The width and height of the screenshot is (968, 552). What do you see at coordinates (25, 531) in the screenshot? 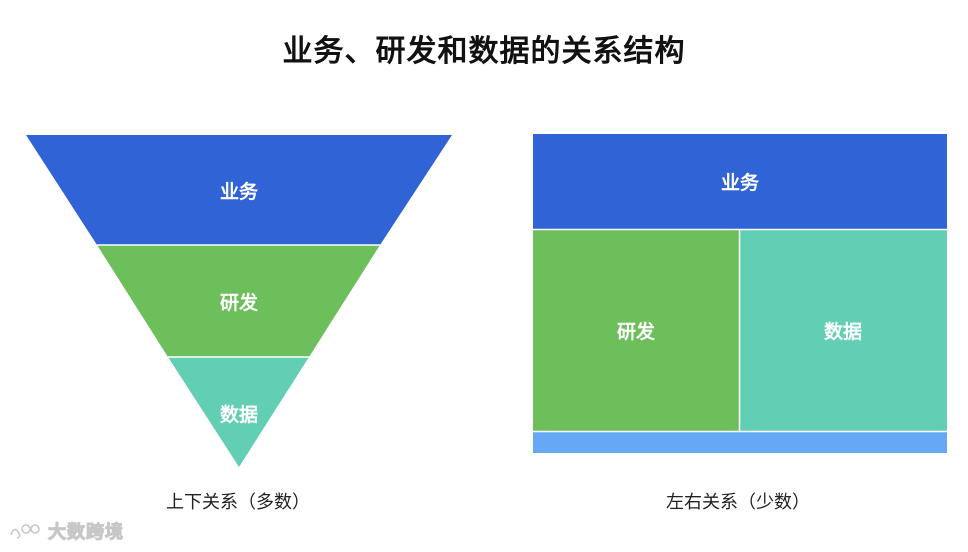
I see `logo-icon` at bounding box center [25, 531].